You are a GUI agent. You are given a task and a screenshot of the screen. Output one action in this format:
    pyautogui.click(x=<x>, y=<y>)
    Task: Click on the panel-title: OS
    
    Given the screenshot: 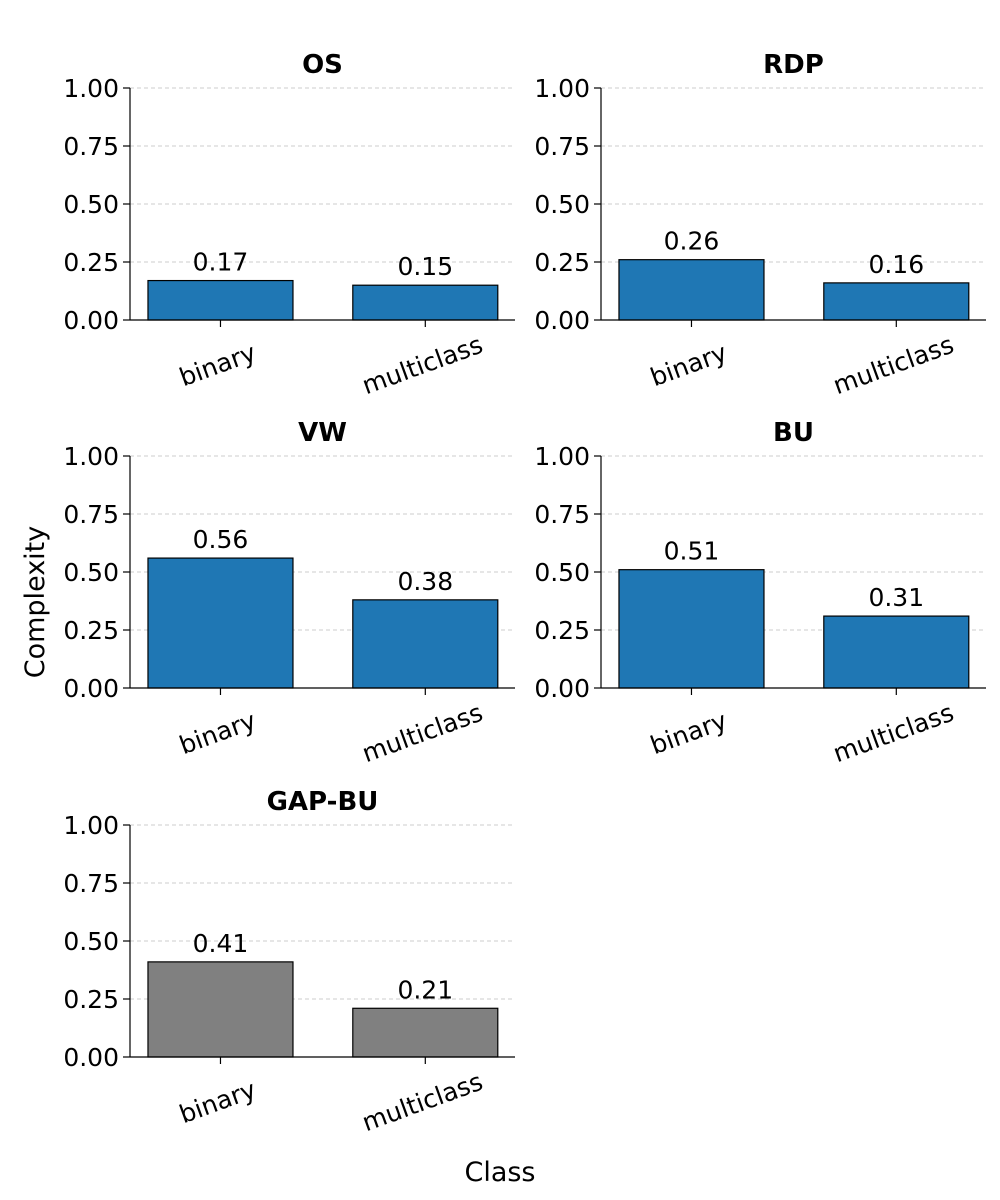 What is the action you would take?
    pyautogui.click(x=322, y=65)
    